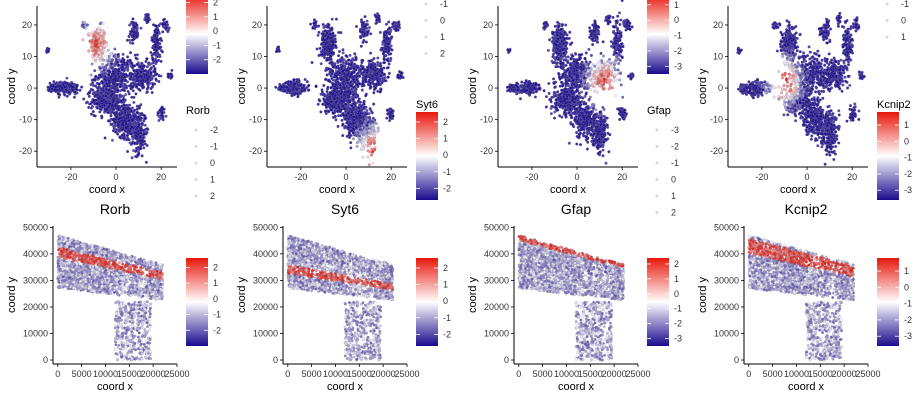 The image size is (920, 400). I want to click on x-tick-label: 20, so click(391, 177).